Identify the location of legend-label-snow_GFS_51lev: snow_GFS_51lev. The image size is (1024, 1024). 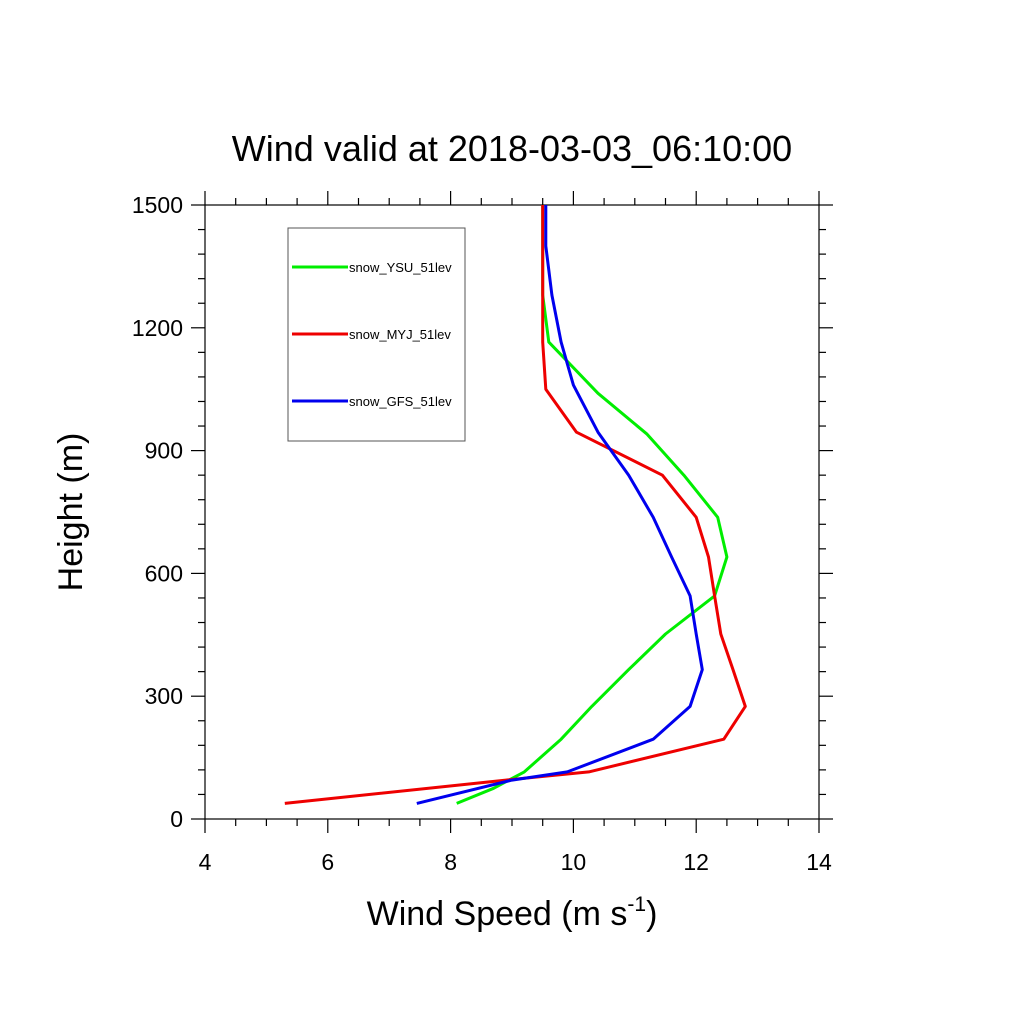
(400, 401).